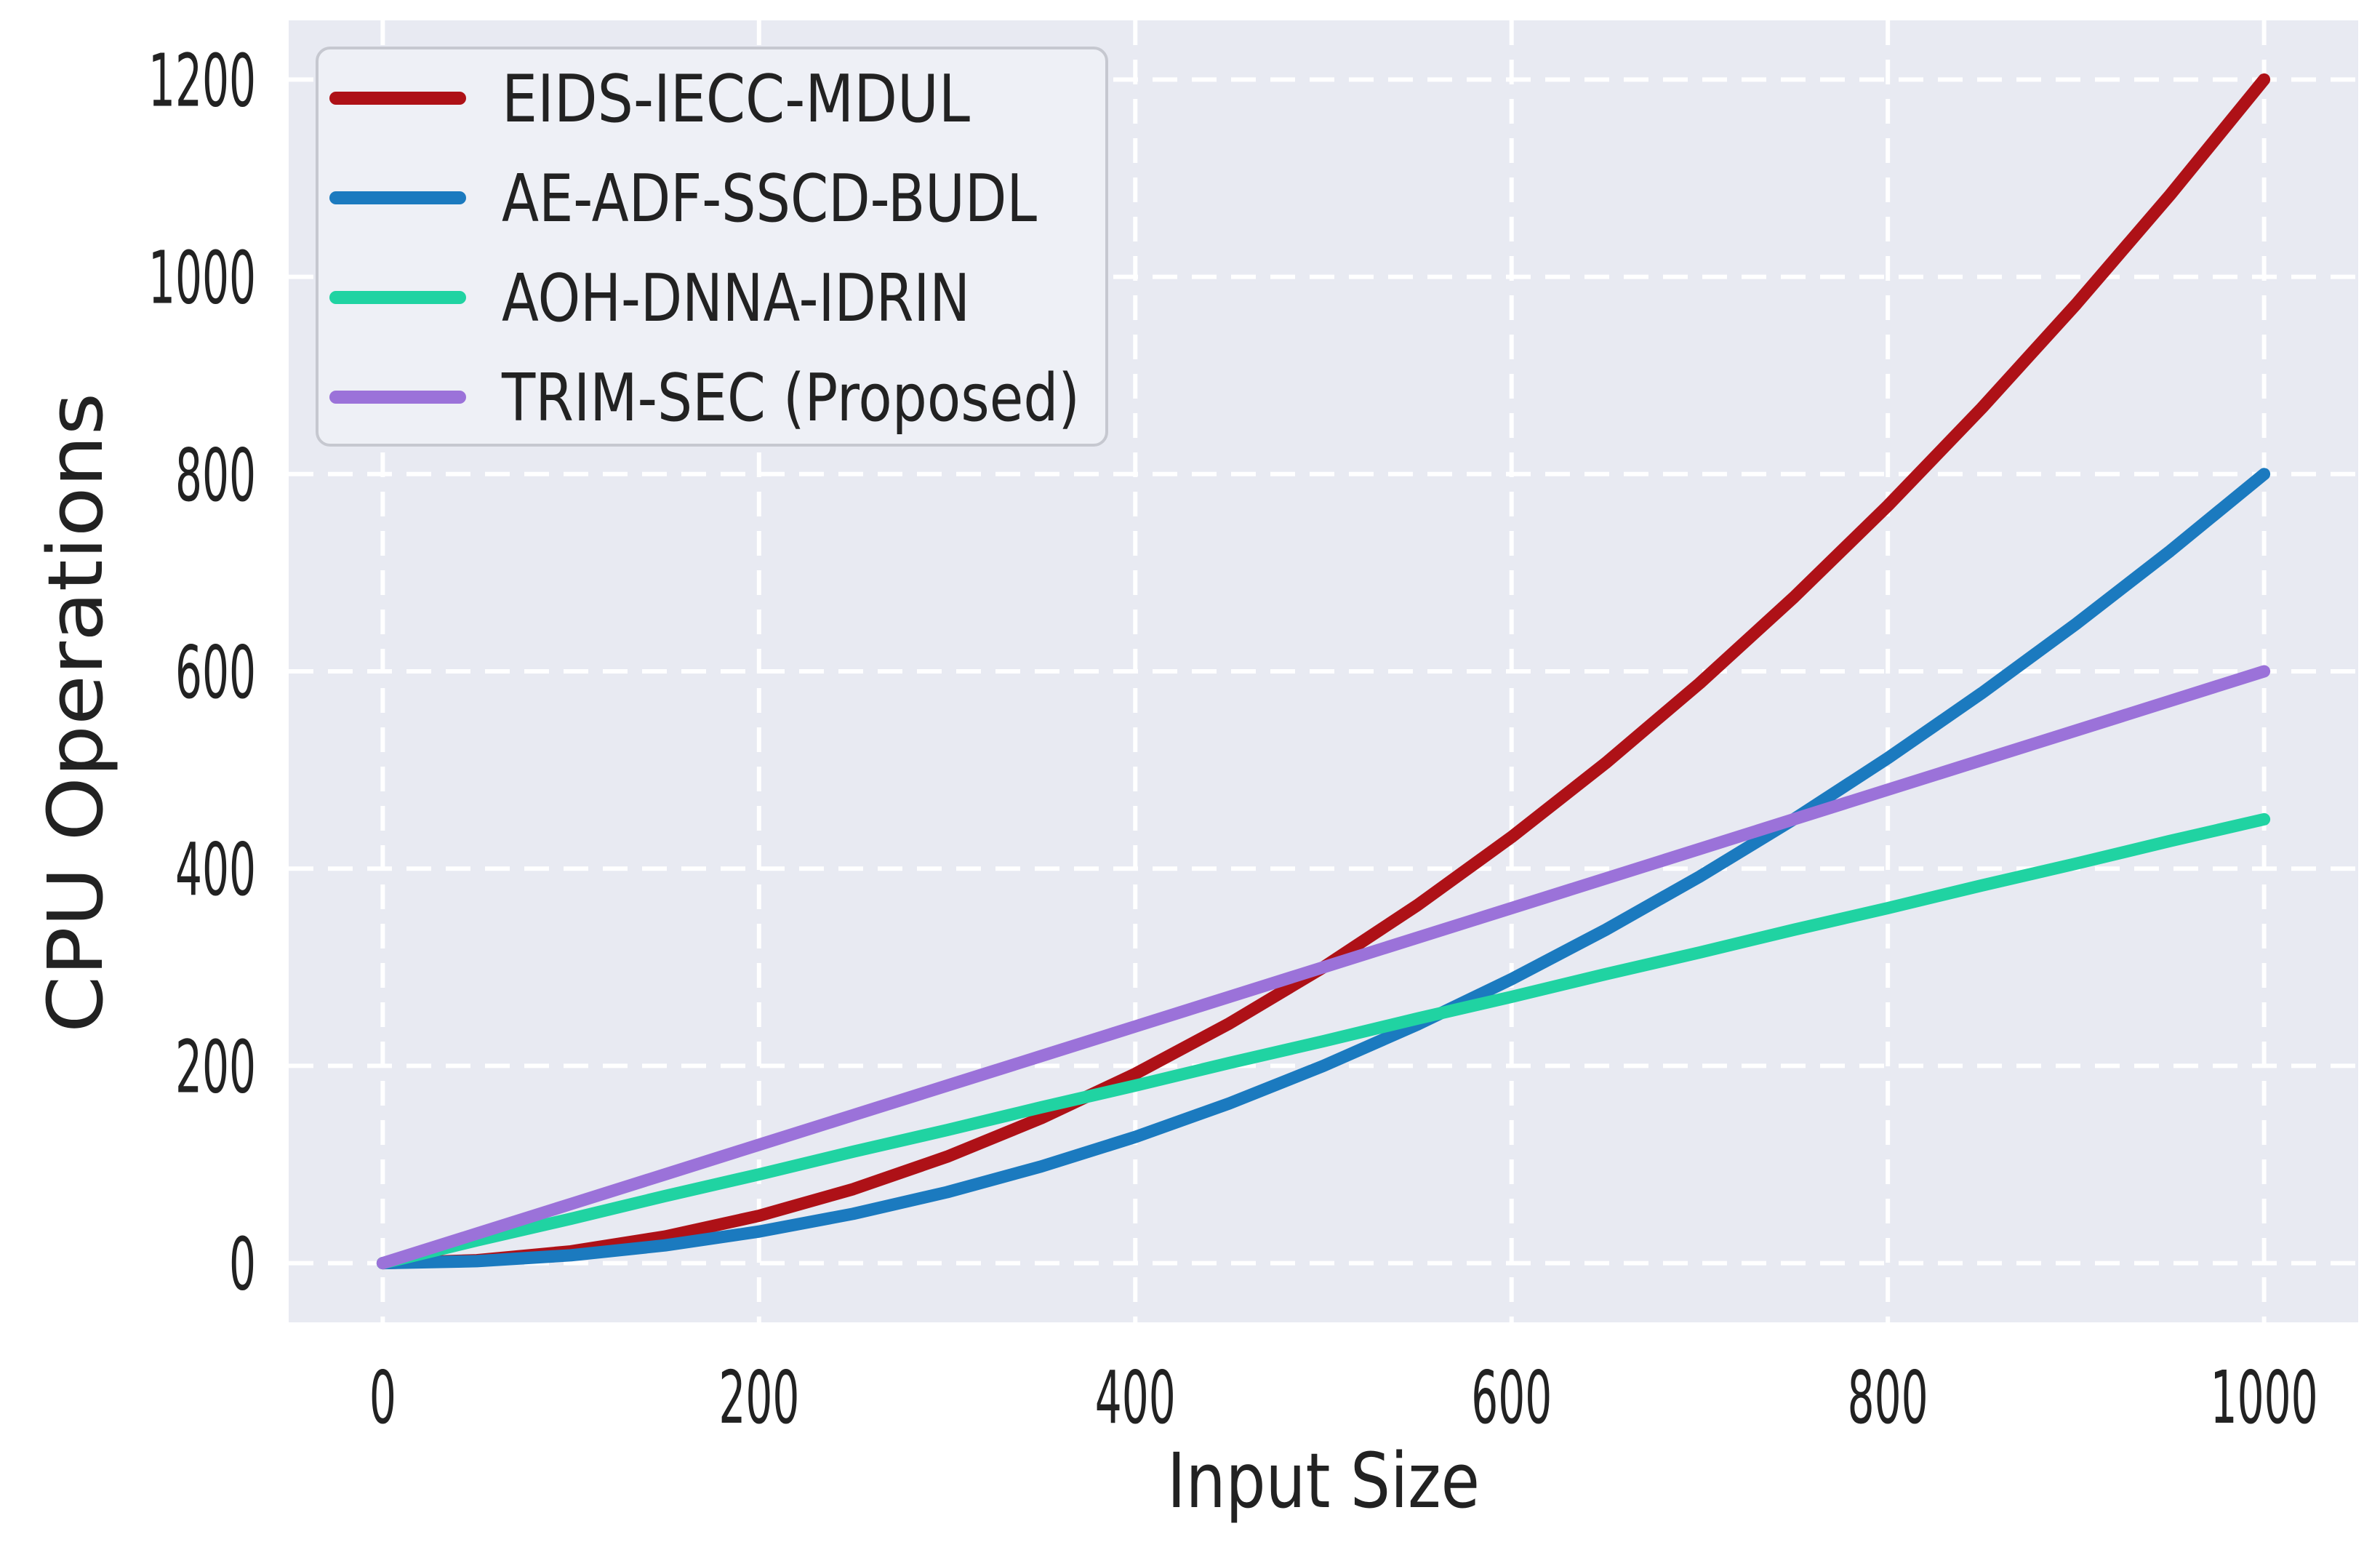  I want to click on x-tick-label: 400, so click(1135, 1397).